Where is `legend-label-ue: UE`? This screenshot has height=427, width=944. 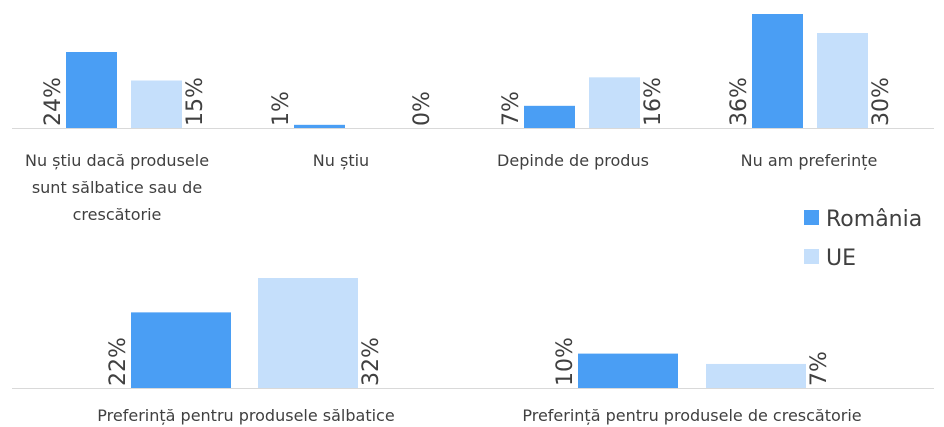
legend-label-ue: UE is located at coordinates (841, 258).